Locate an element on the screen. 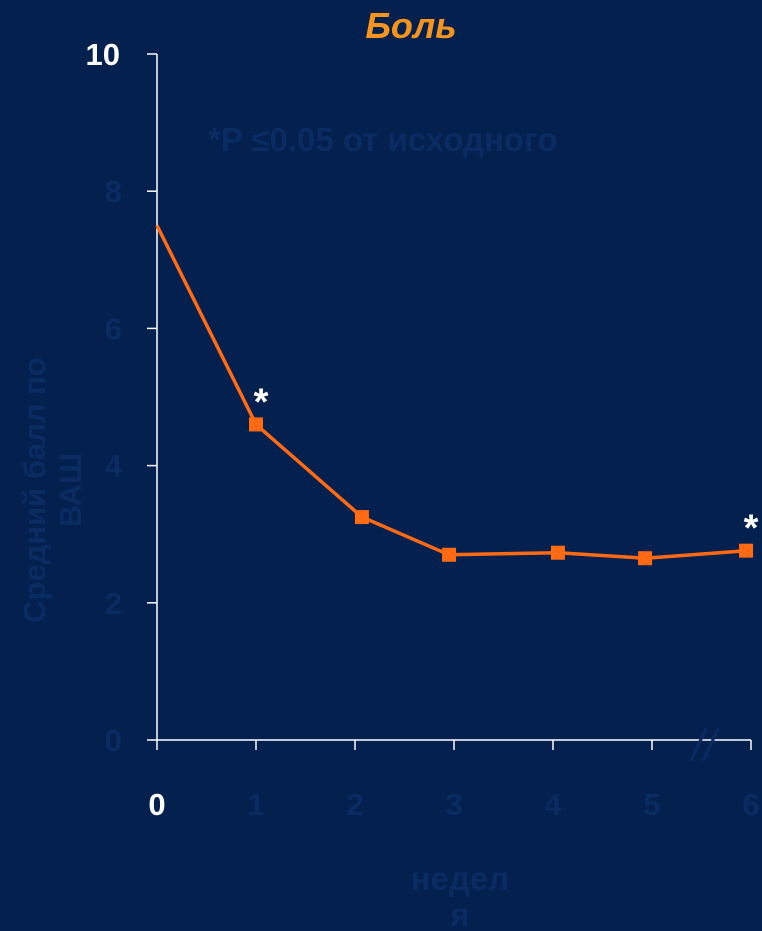 This screenshot has height=931, width=762. axis-break-mark: // is located at coordinates (704, 745).